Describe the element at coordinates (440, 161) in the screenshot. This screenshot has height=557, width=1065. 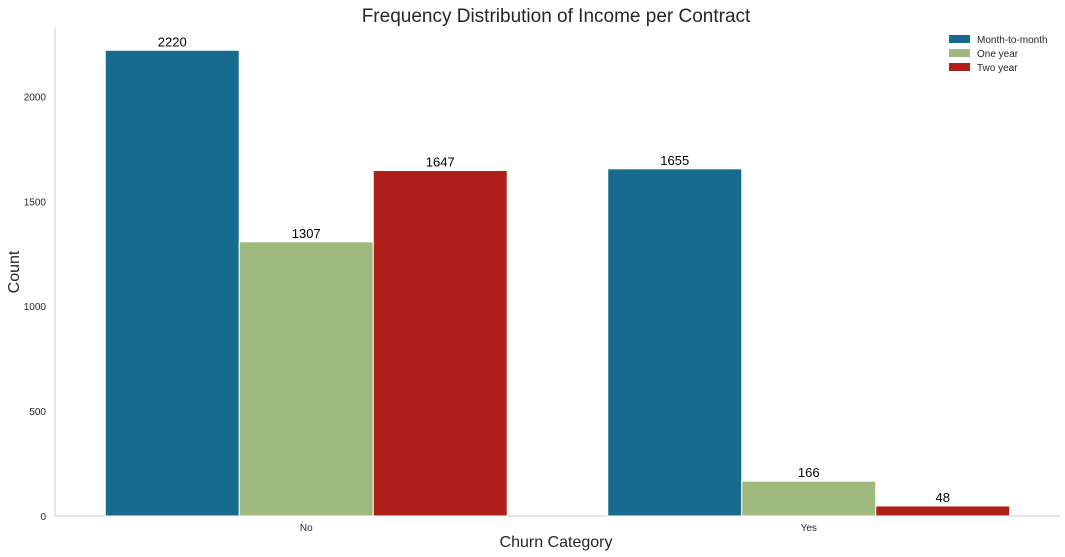
I see `data-label: 1647` at that location.